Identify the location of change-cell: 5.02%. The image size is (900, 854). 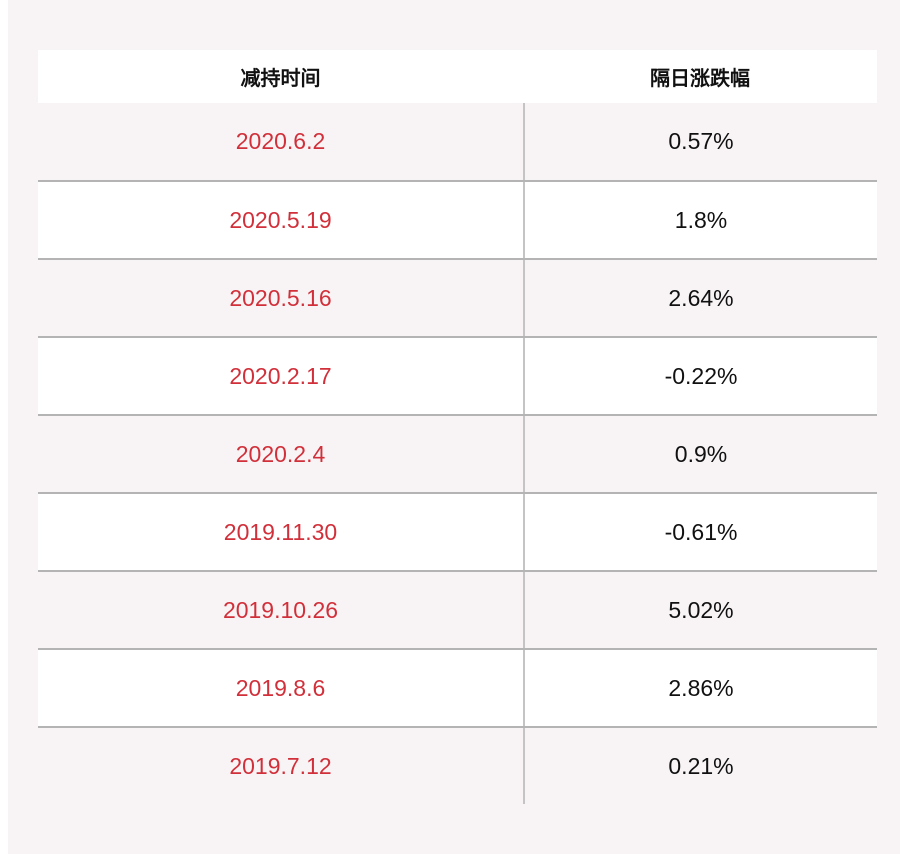
(700, 610).